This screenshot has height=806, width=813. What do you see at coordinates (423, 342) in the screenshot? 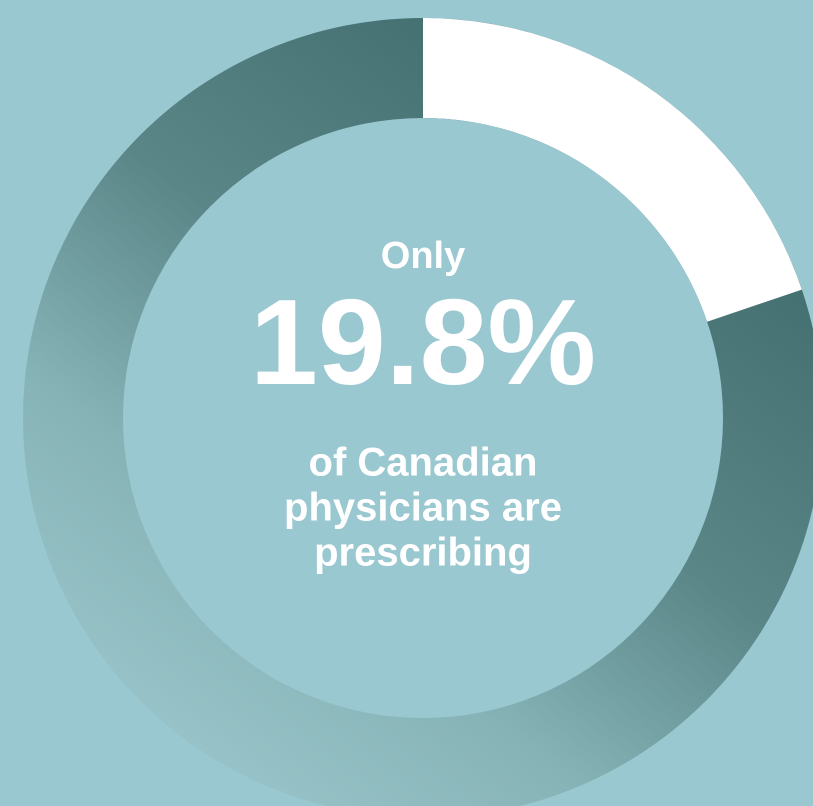
I see `value-label: 19.8%` at bounding box center [423, 342].